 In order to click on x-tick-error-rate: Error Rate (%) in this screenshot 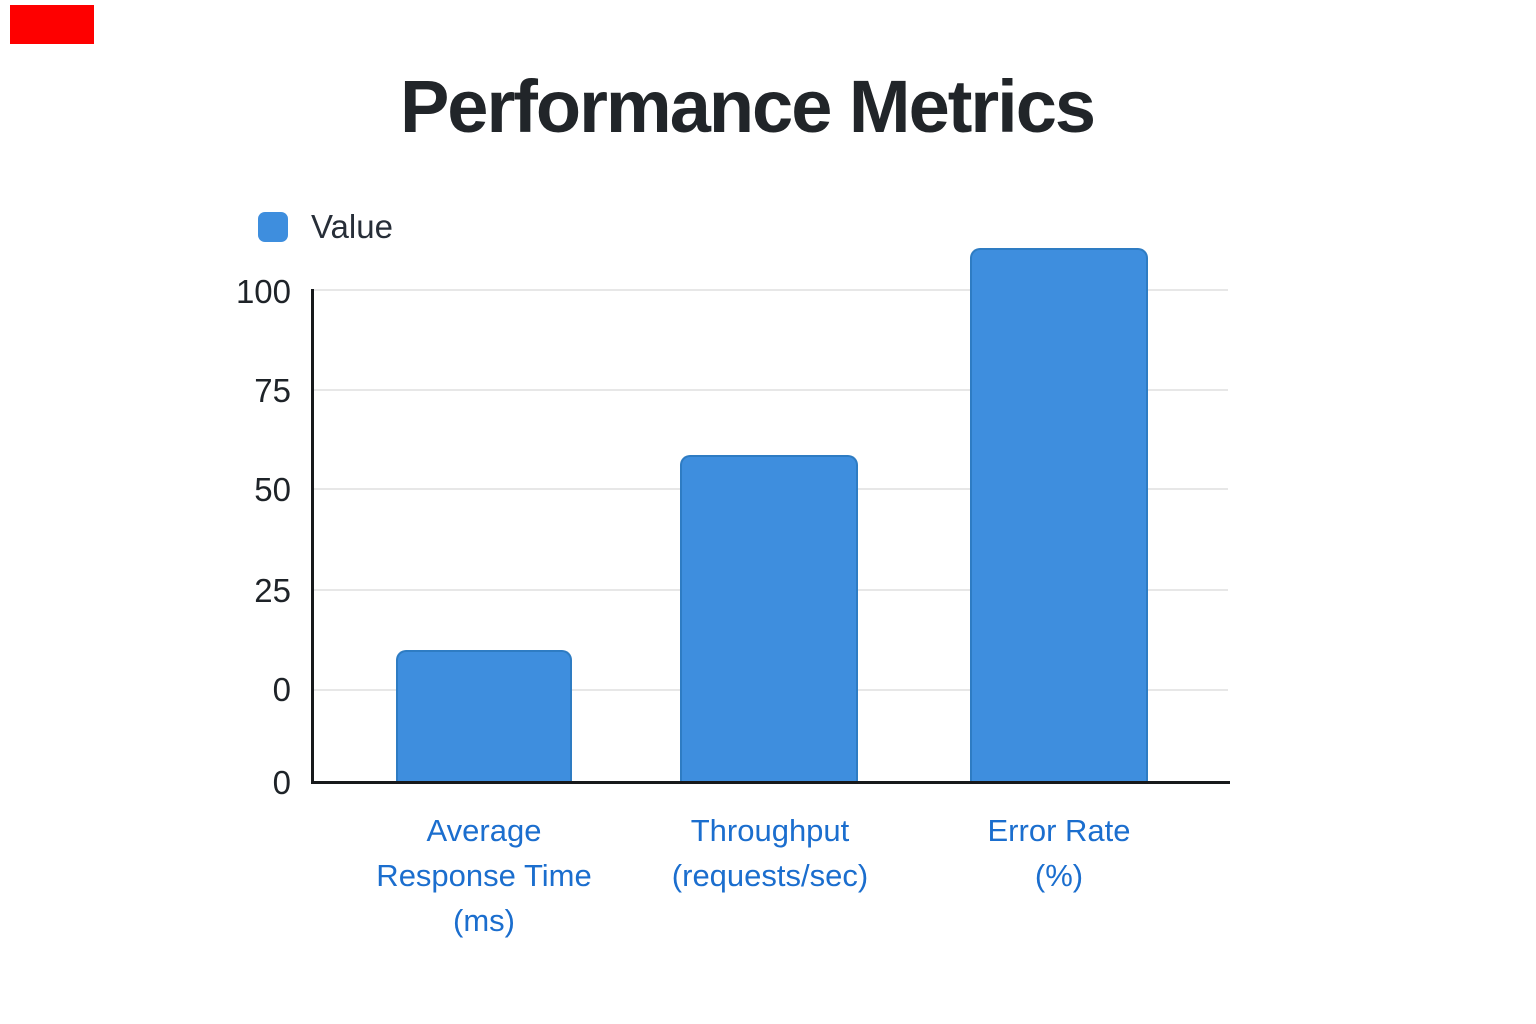, I will do `click(1059, 853)`.